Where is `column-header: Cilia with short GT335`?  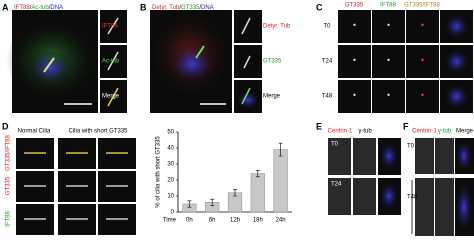 column-header: Cilia with short GT335 is located at coordinates (98, 132).